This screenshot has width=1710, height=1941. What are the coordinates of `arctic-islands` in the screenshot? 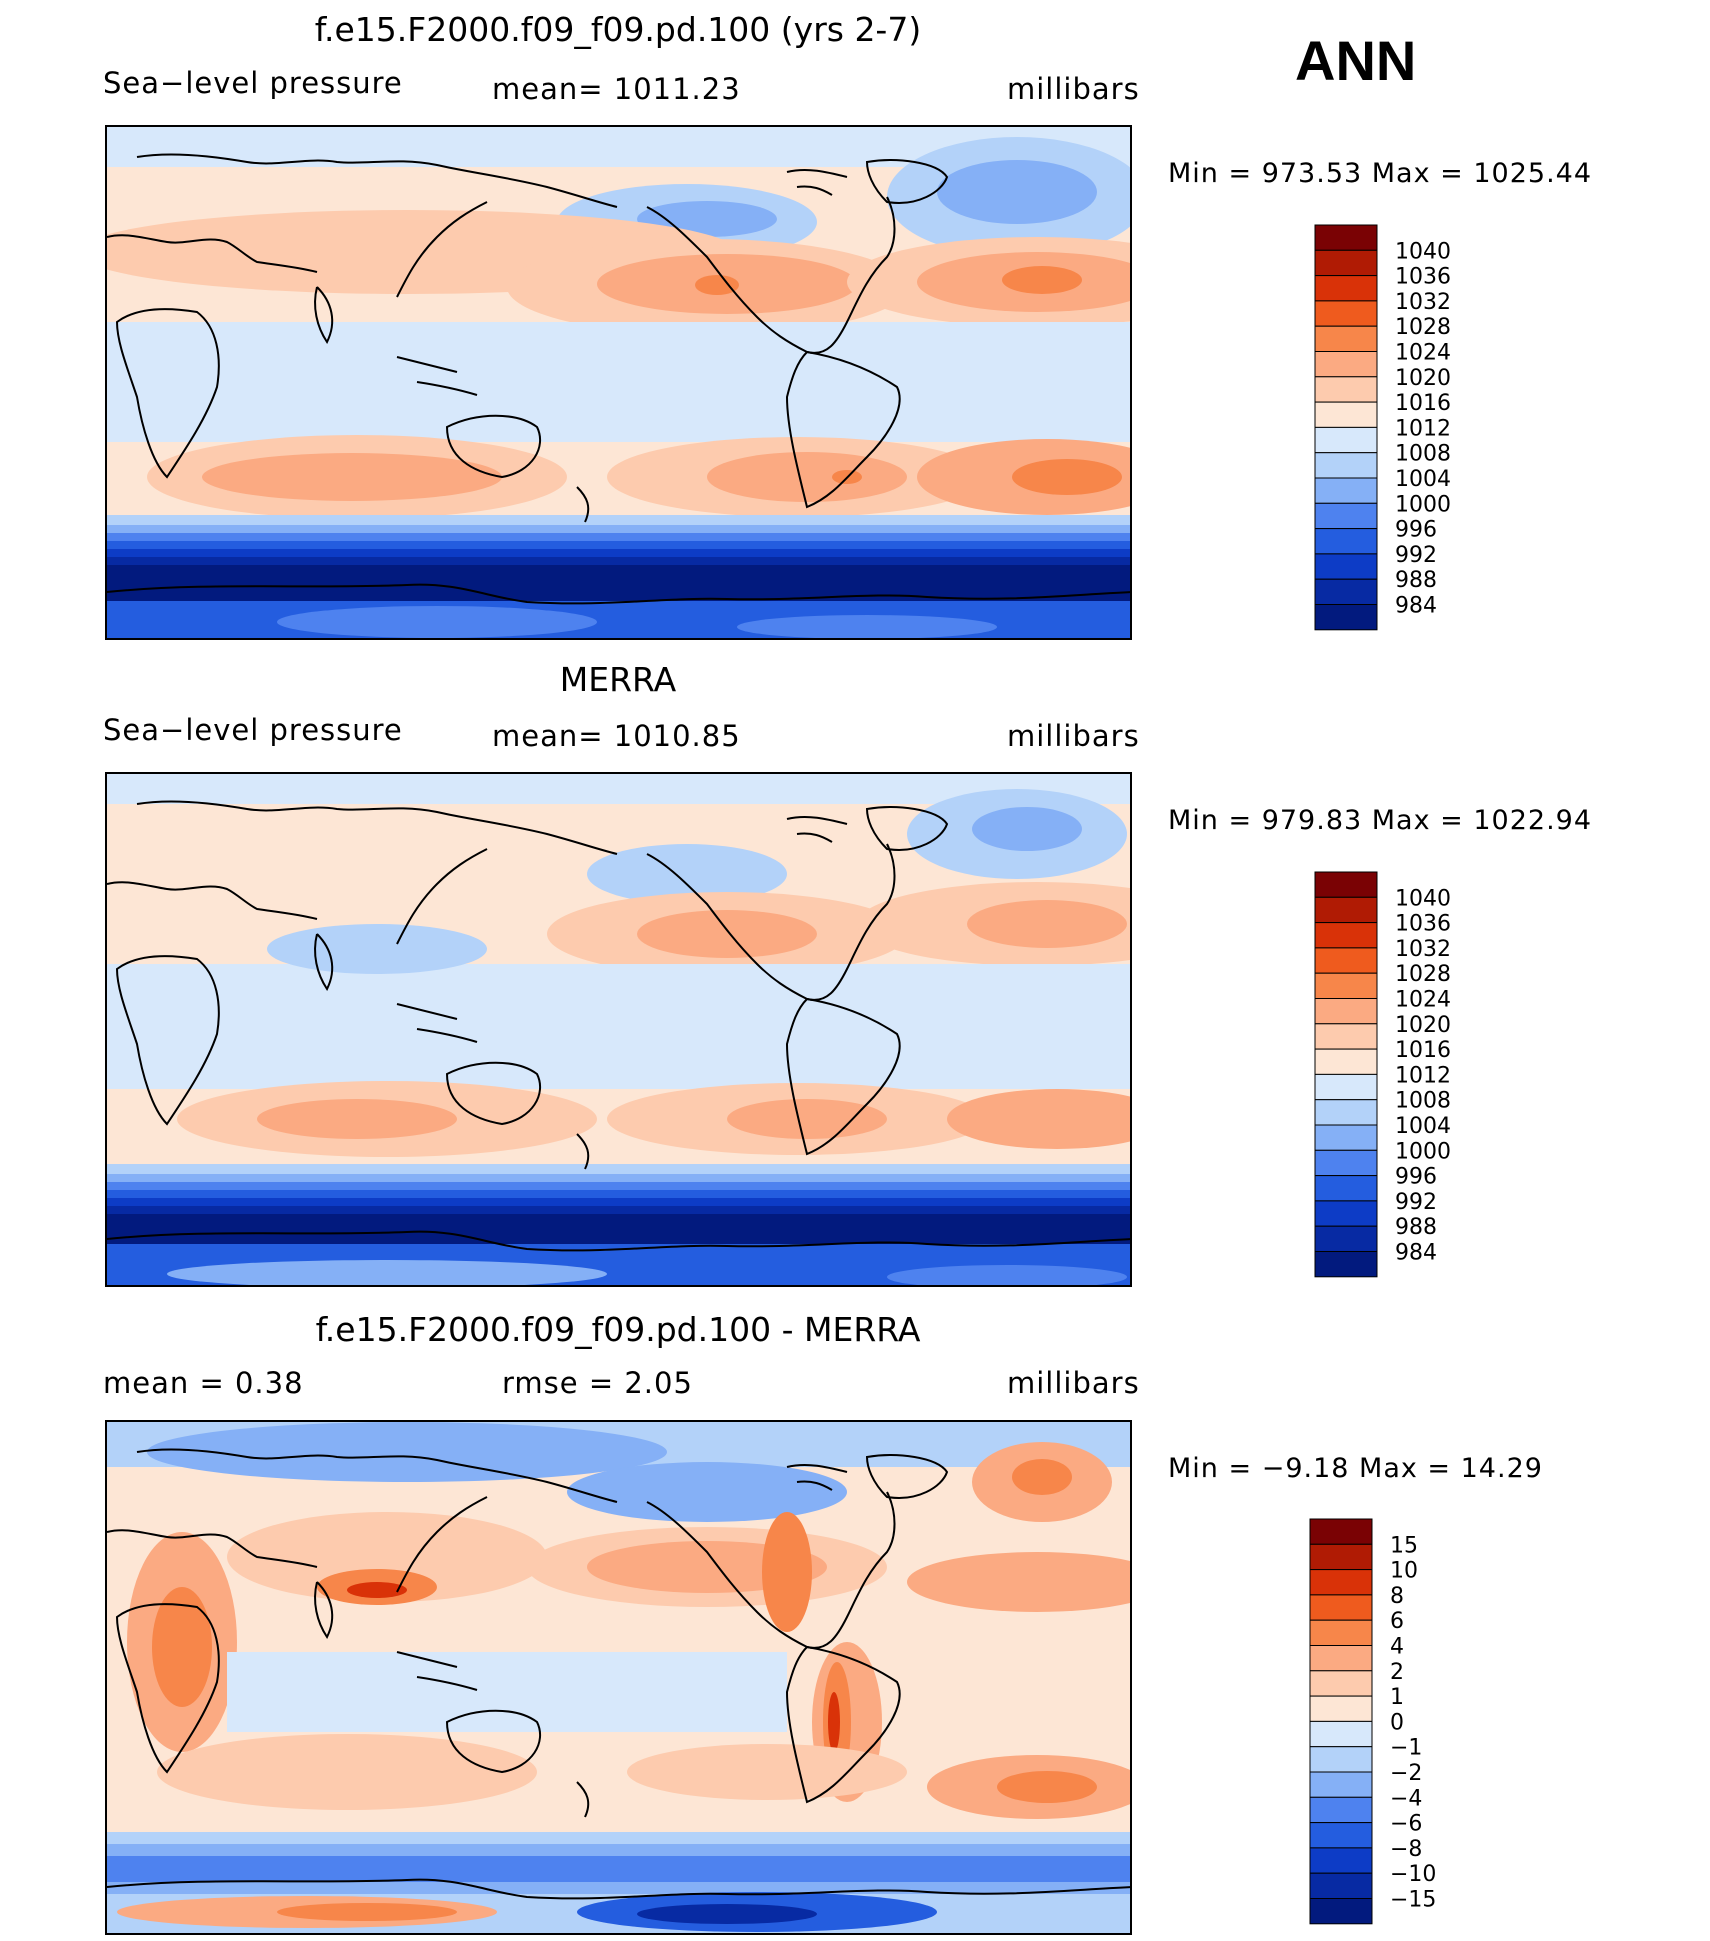 It's located at (817, 1477).